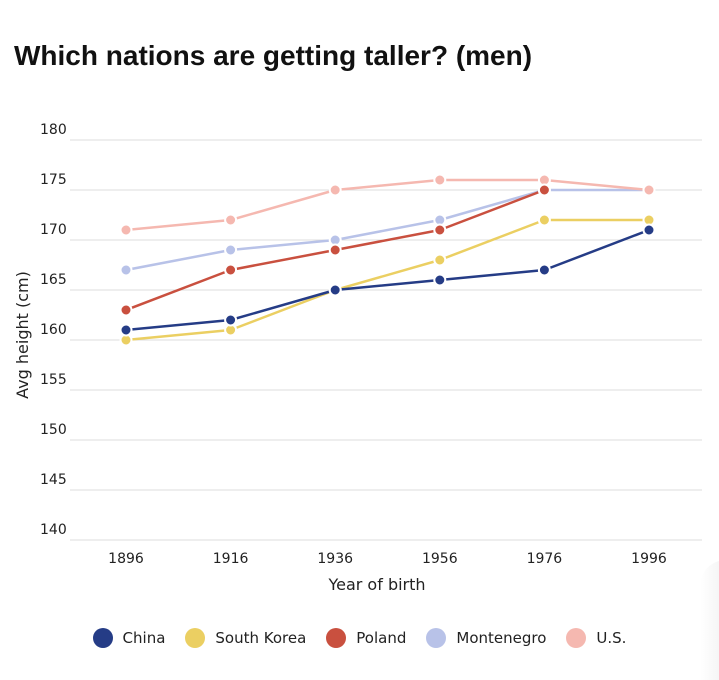 The height and width of the screenshot is (680, 719). Describe the element at coordinates (53, 380) in the screenshot. I see `y-tick-label: 155` at that location.